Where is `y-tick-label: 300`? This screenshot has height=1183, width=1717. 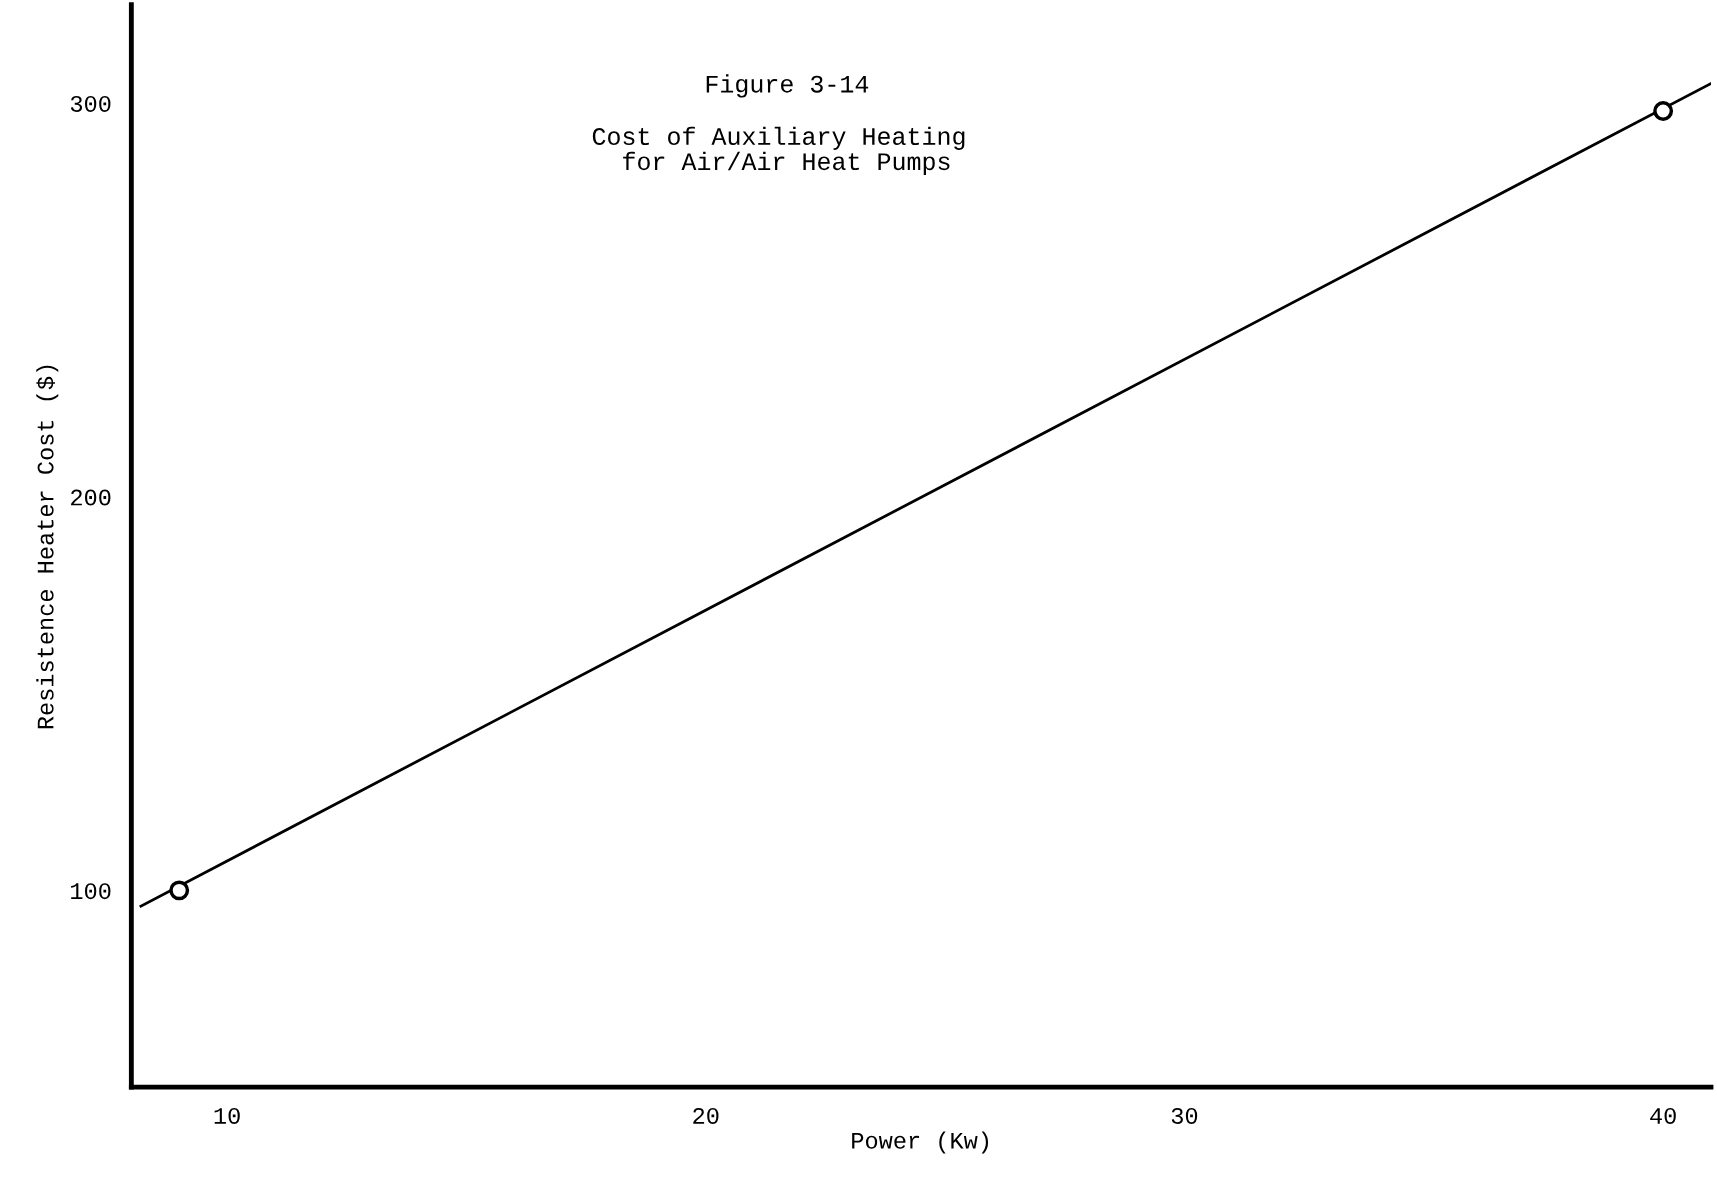 y-tick-label: 300 is located at coordinates (90, 103).